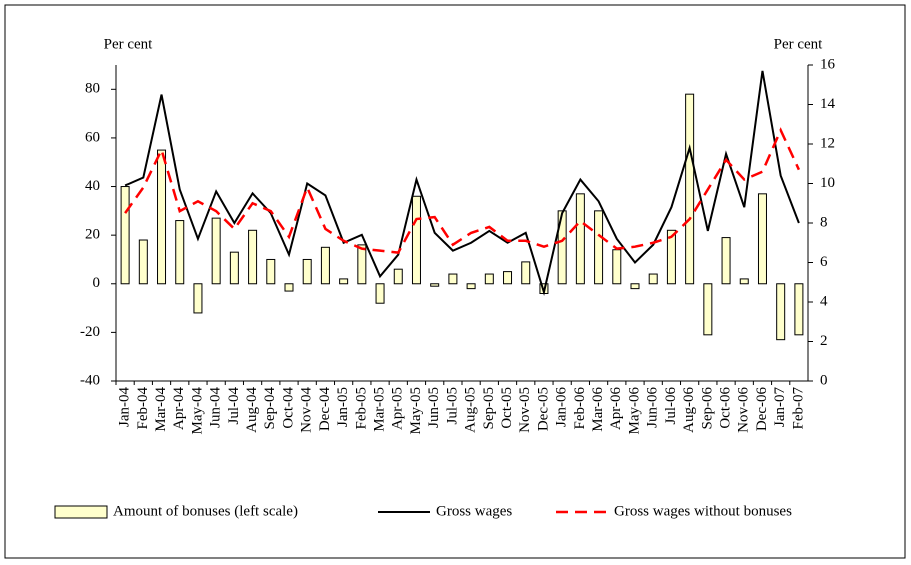  What do you see at coordinates (216, 407) in the screenshot?
I see `x-tick-label: Jun-04` at bounding box center [216, 407].